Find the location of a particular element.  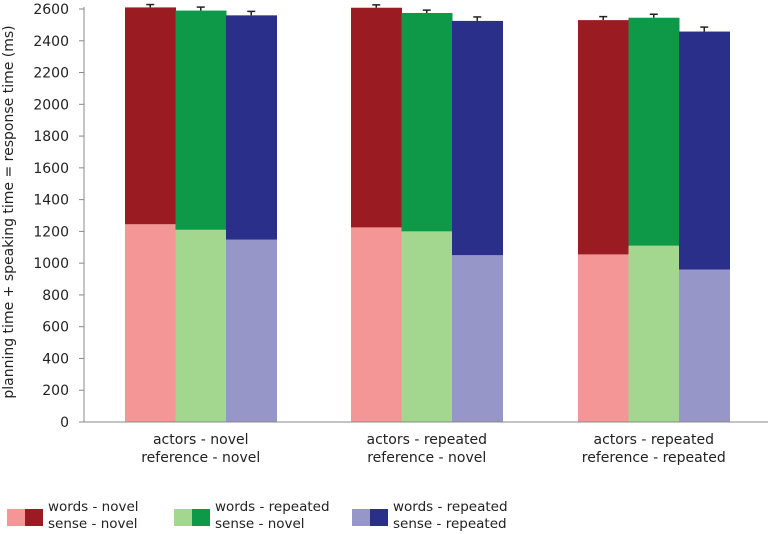

y-tick-label: 1800 is located at coordinates (51, 137).